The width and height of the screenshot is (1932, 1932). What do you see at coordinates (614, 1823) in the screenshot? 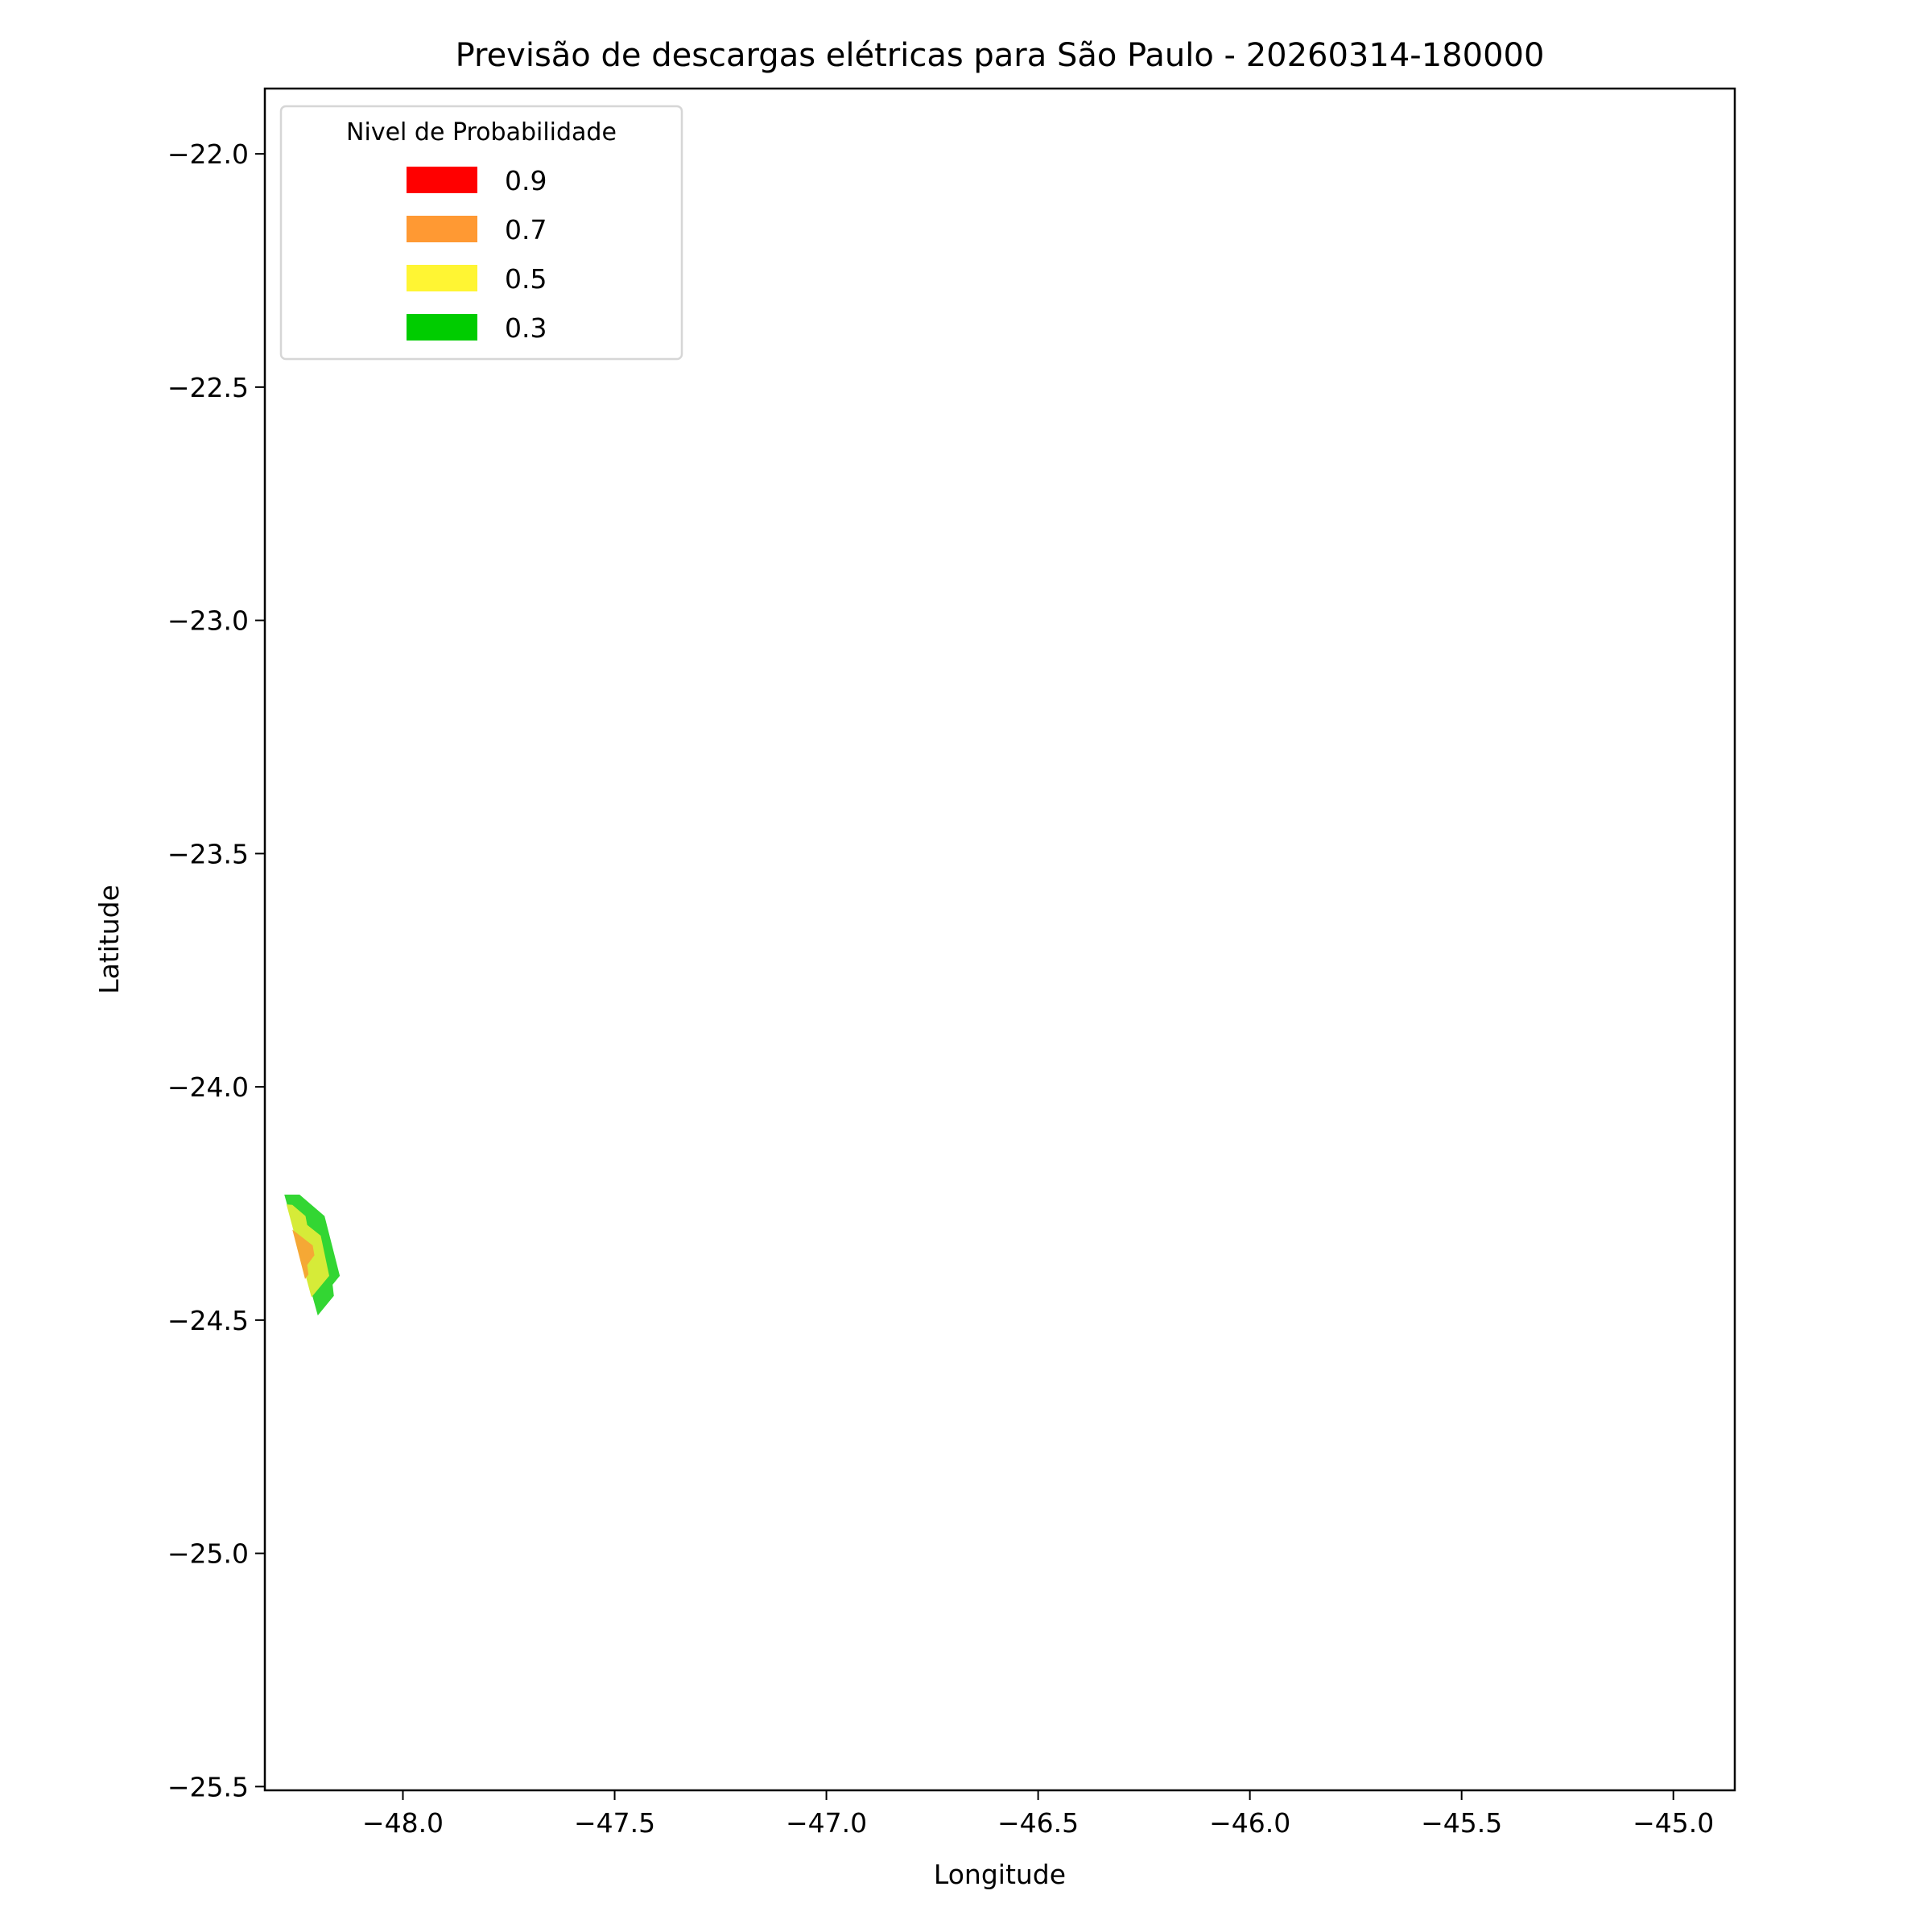
I see `x-tick-label: −47.5` at bounding box center [614, 1823].